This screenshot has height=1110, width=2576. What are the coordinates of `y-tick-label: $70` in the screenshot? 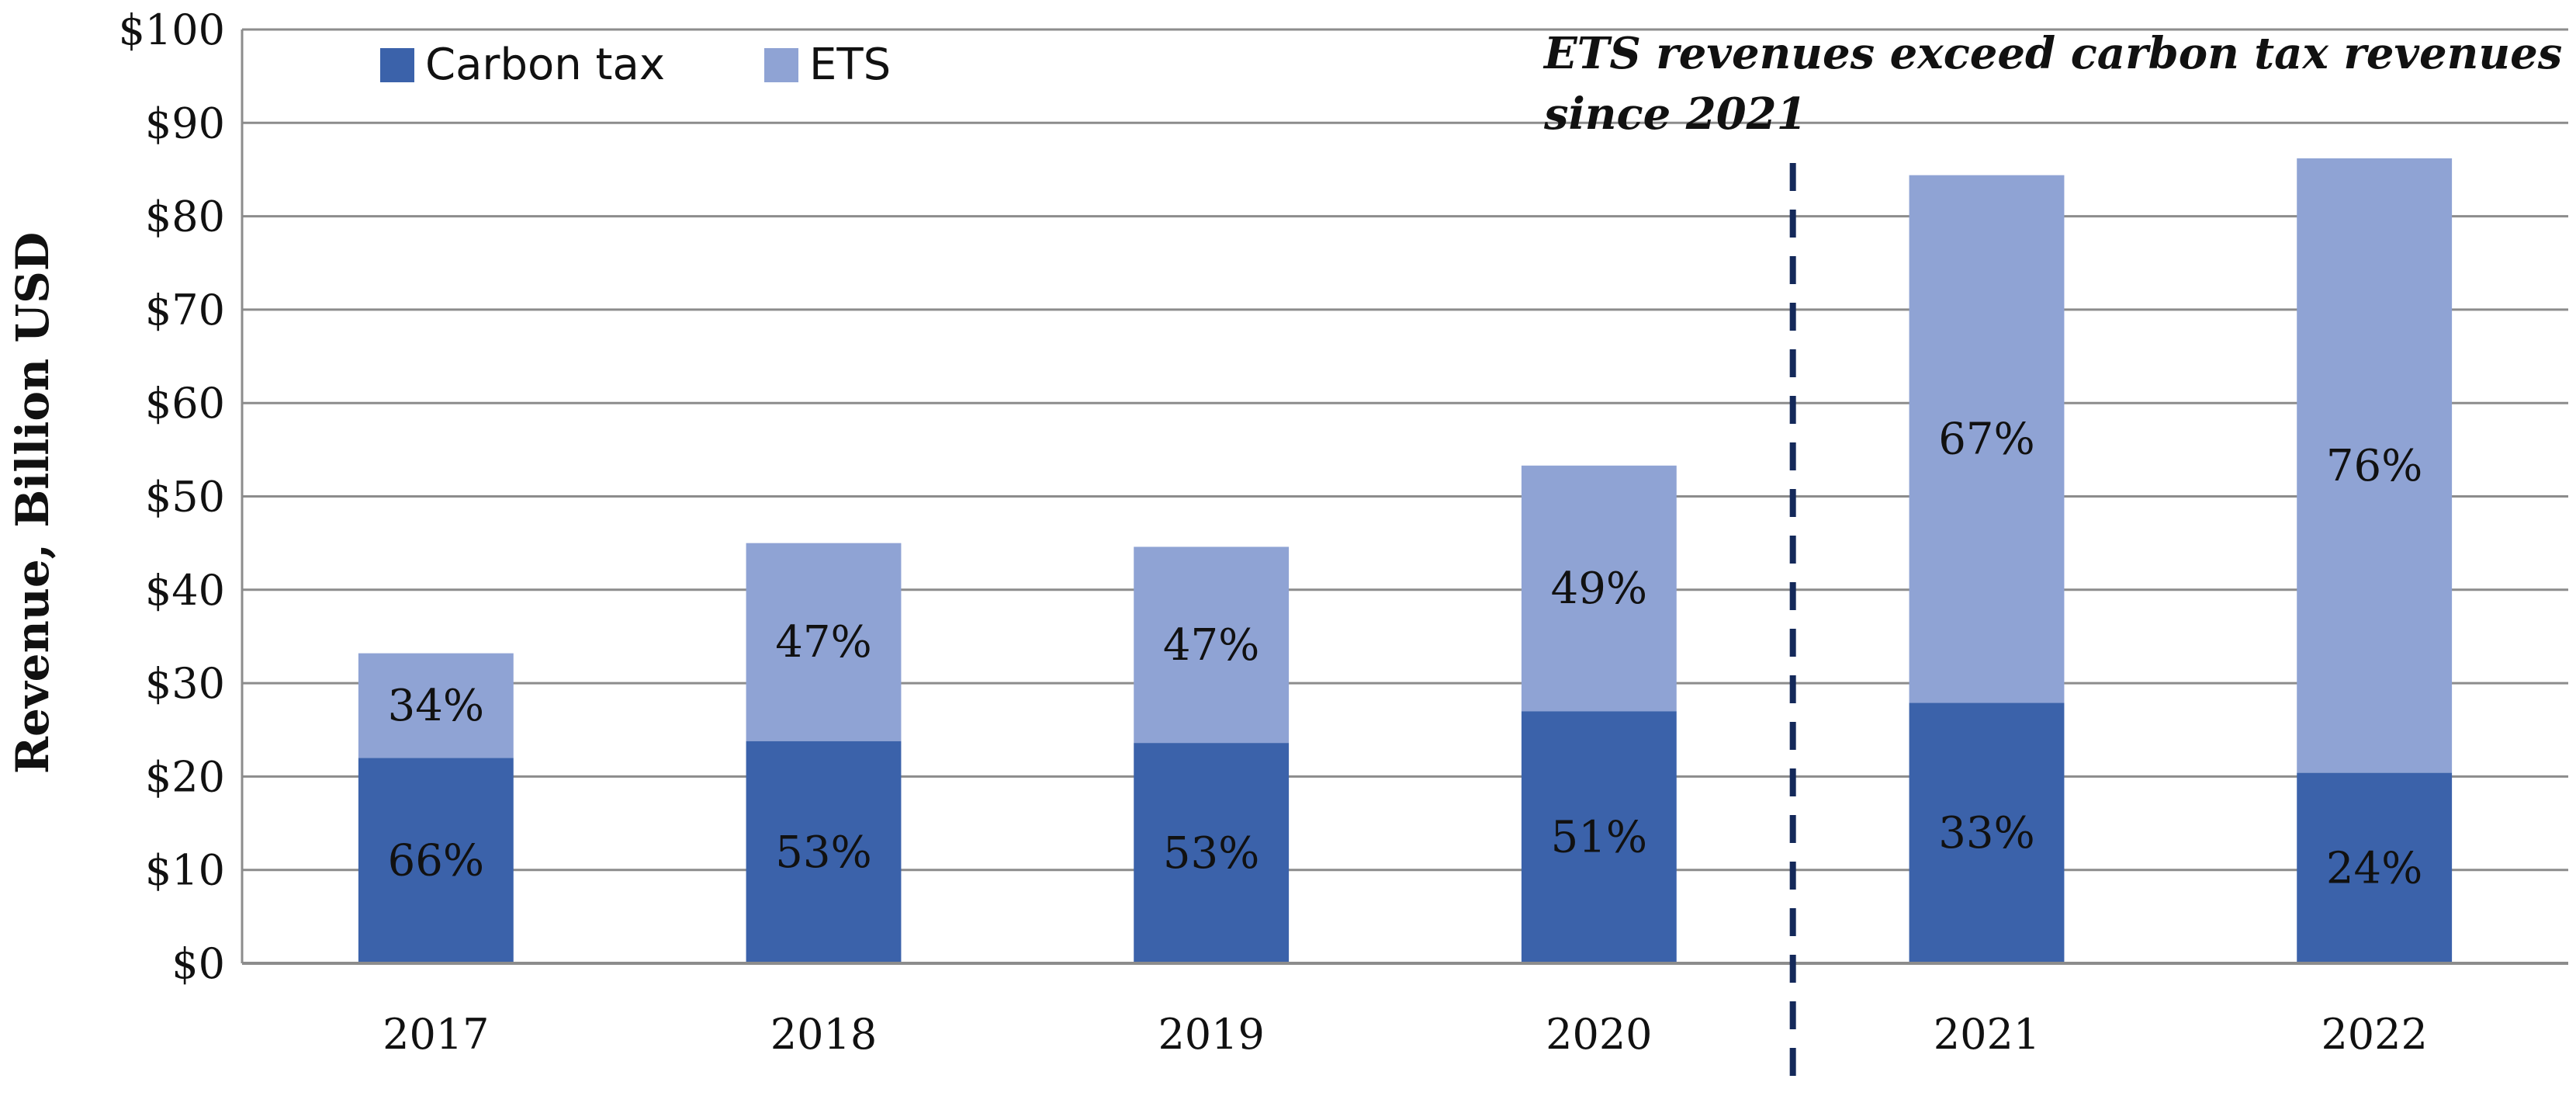 It's located at (185, 310).